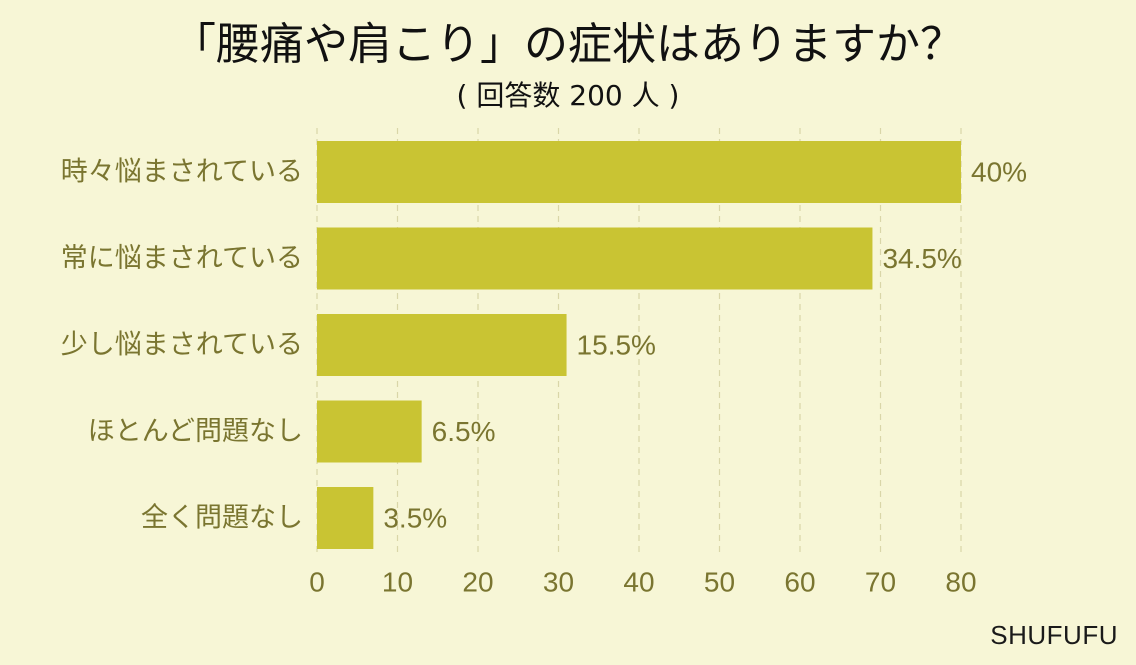 This screenshot has width=1136, height=665. What do you see at coordinates (222, 518) in the screenshot?
I see `category-label: 全く問題なし` at bounding box center [222, 518].